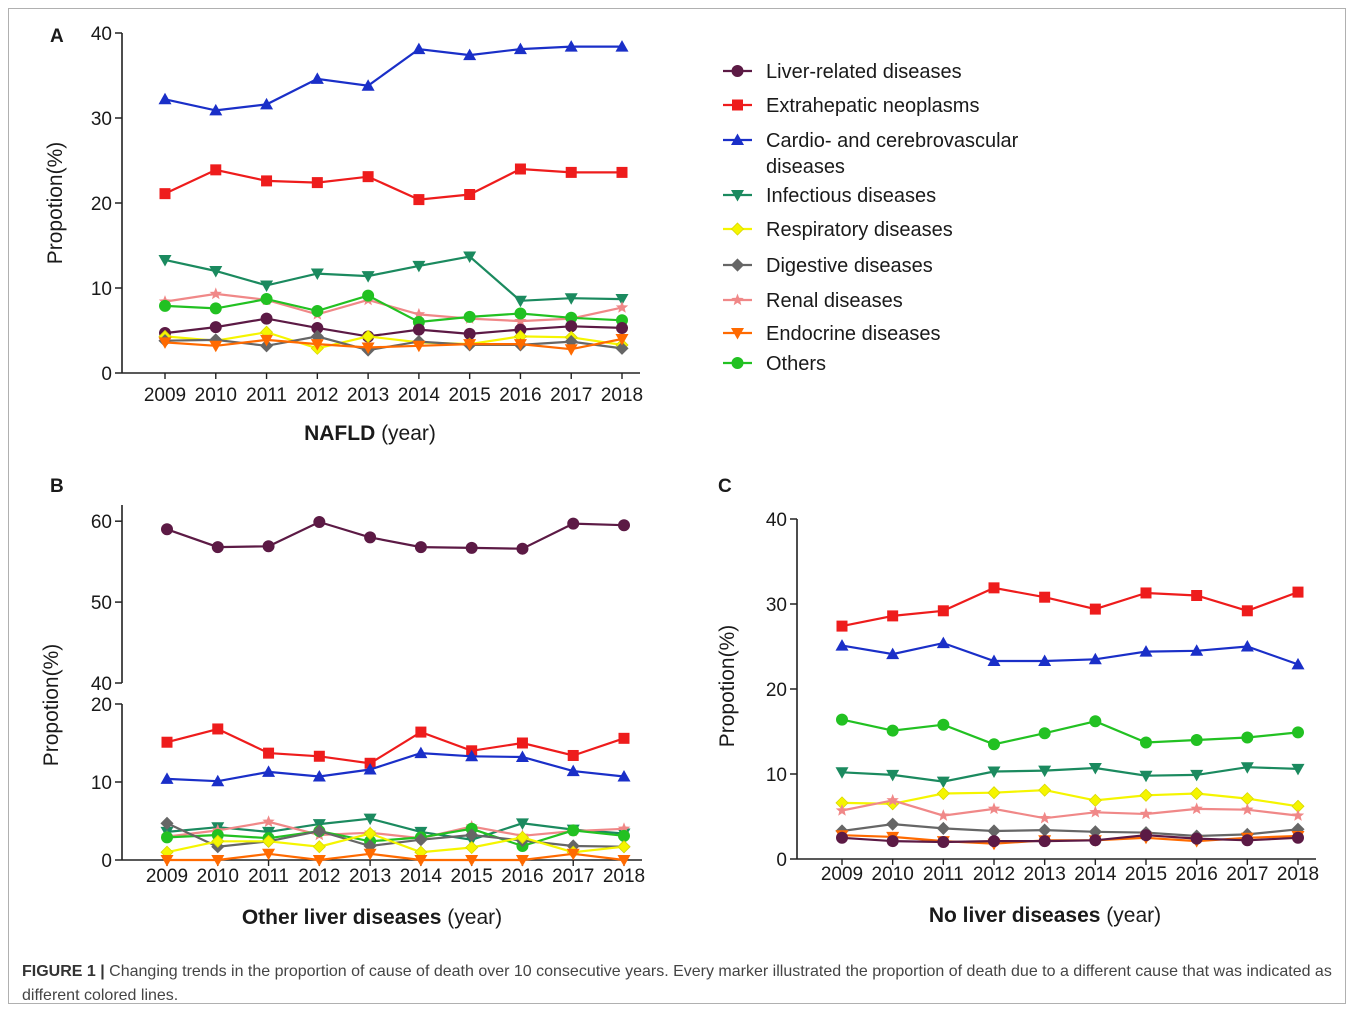 This screenshot has height=1013, width=1357. Describe the element at coordinates (470, 395) in the screenshot. I see `panel-a-xtick-2015: 2015` at that location.